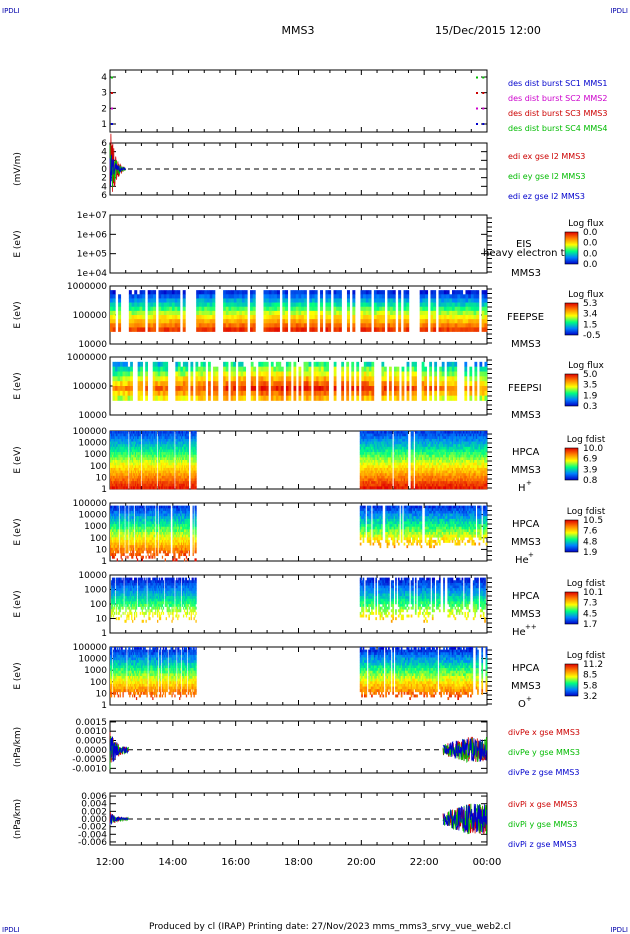  What do you see at coordinates (571, 319) in the screenshot?
I see `panel-feepse-colorbar` at bounding box center [571, 319].